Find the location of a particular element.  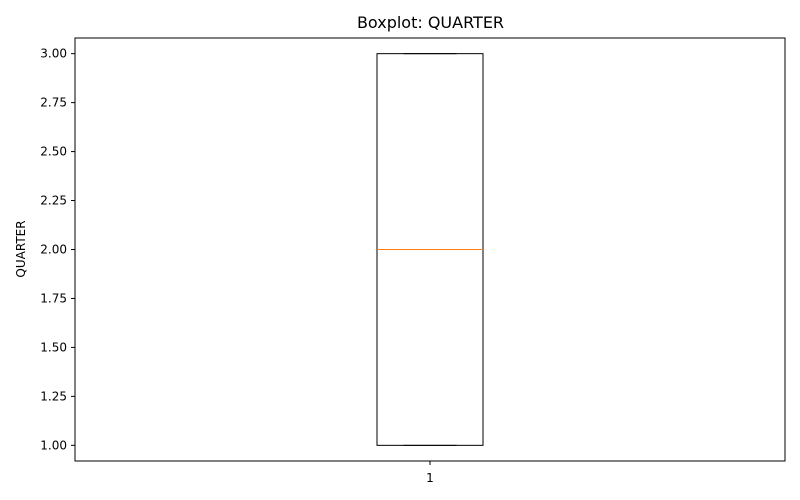

y-tick-label: 3.00 is located at coordinates (53, 54).